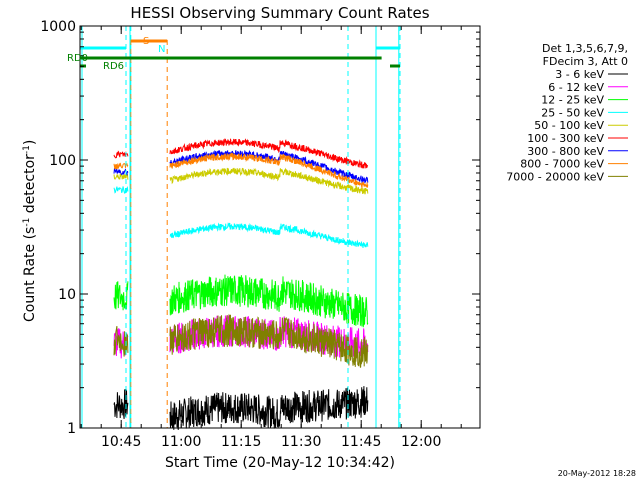 This screenshot has height=480, width=640. Describe the element at coordinates (181, 442) in the screenshot. I see `x-tick-label: 11:00` at that location.